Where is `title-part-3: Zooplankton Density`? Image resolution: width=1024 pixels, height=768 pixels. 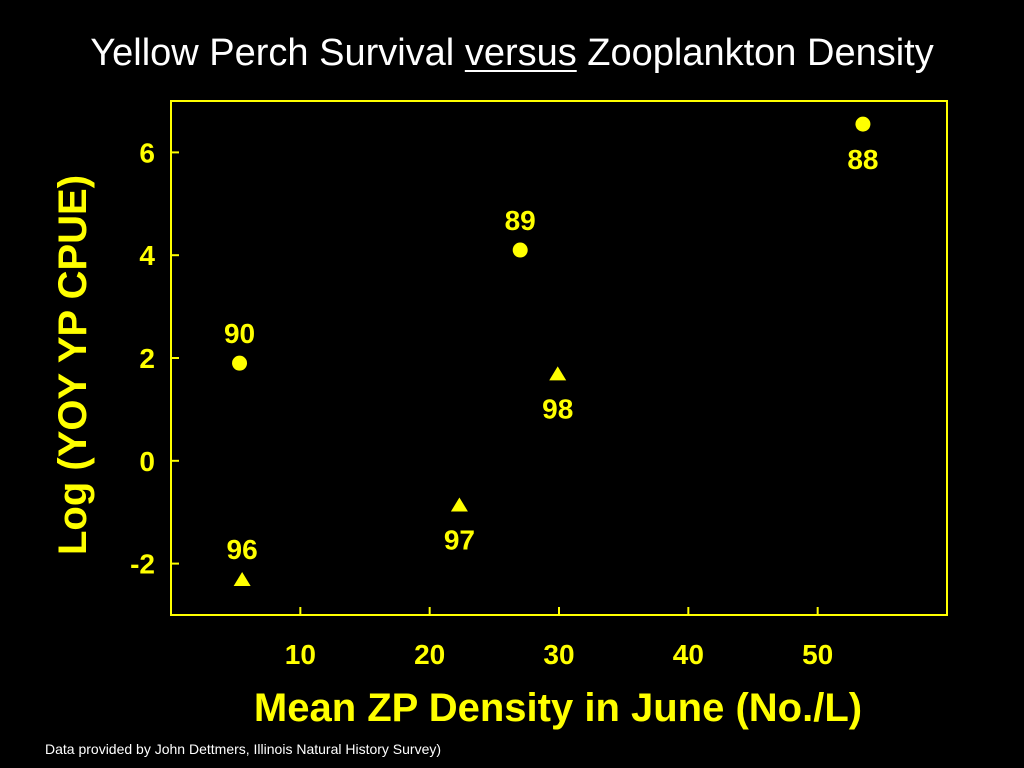 title-part-3: Zooplankton Density is located at coordinates (755, 53).